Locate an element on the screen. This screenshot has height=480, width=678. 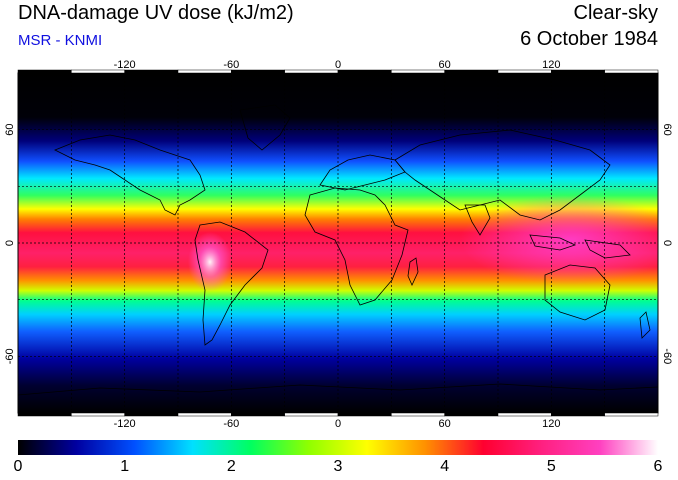
longitude-labels-bottom: -120 -60 0 60 120 is located at coordinates (337, 424).